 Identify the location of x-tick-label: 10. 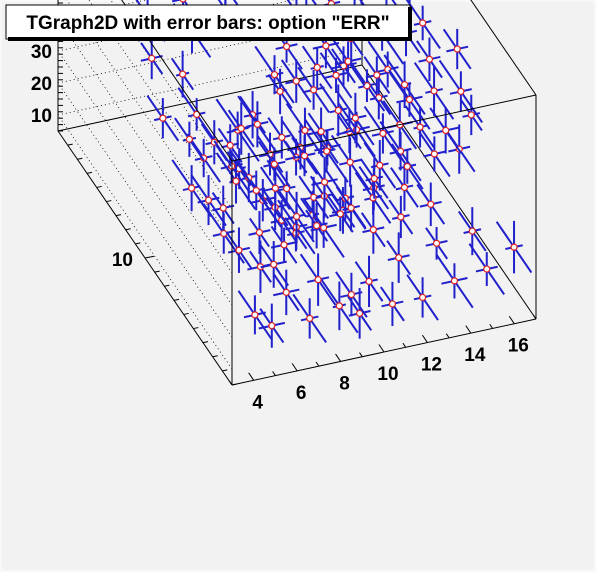
(387, 374).